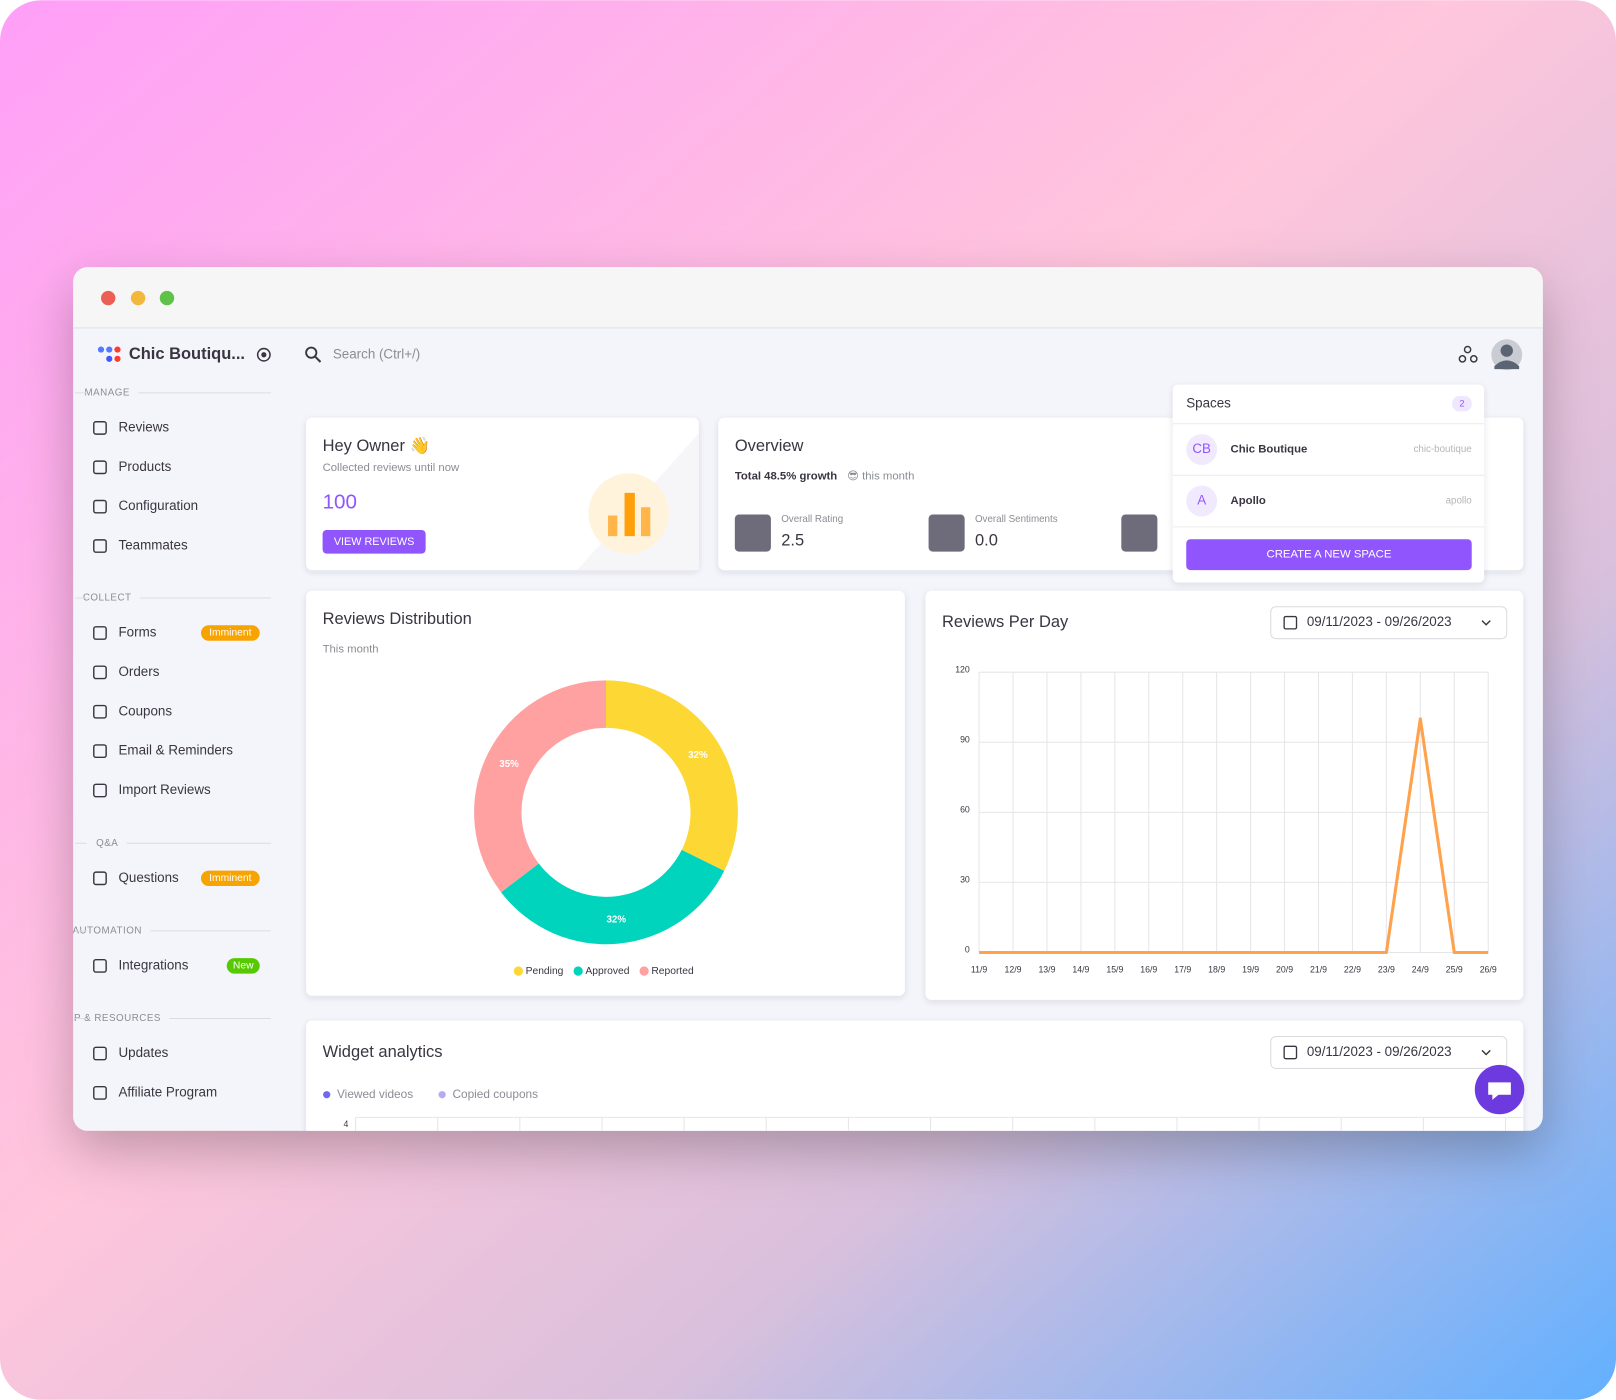 The image size is (1616, 1400). I want to click on minimize-button, so click(138, 298).